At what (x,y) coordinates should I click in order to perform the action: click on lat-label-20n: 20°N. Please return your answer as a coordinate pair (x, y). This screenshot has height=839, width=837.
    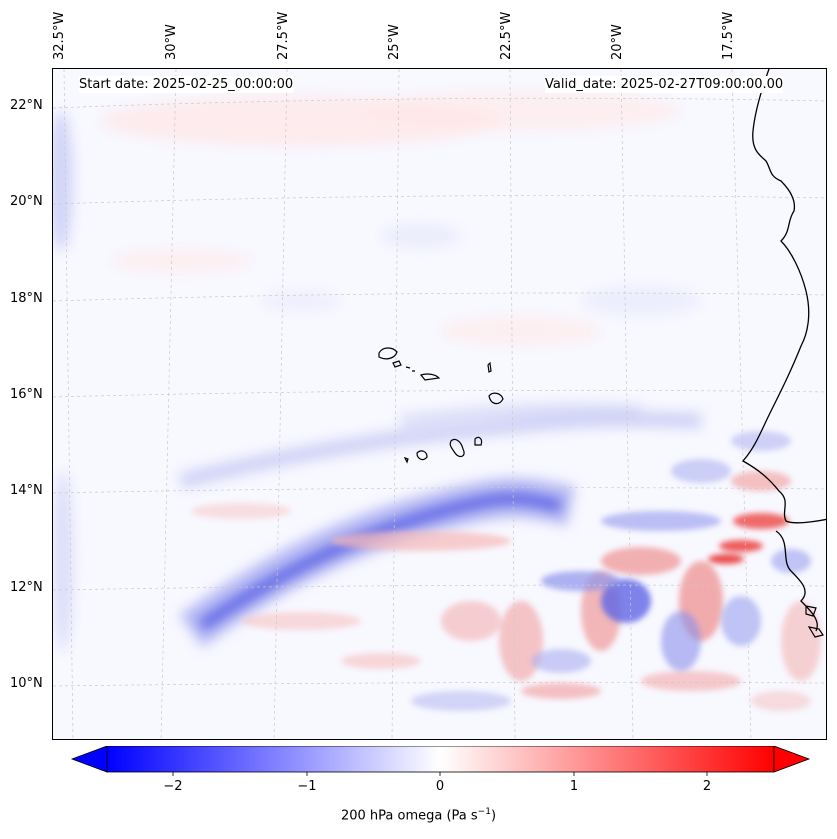
    Looking at the image, I should click on (26, 201).